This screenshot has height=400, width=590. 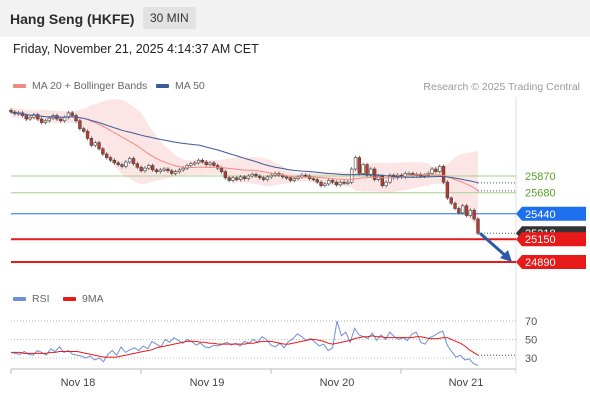 I want to click on rsi-tick-label: 30, so click(x=531, y=359).